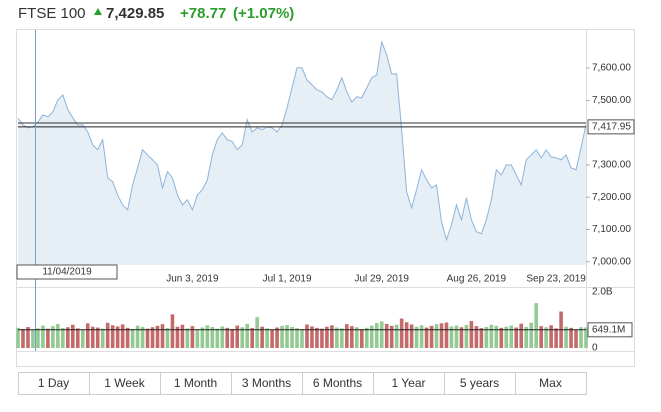  What do you see at coordinates (611, 197) in the screenshot?
I see `y-tick-label: 7,200.00` at bounding box center [611, 197].